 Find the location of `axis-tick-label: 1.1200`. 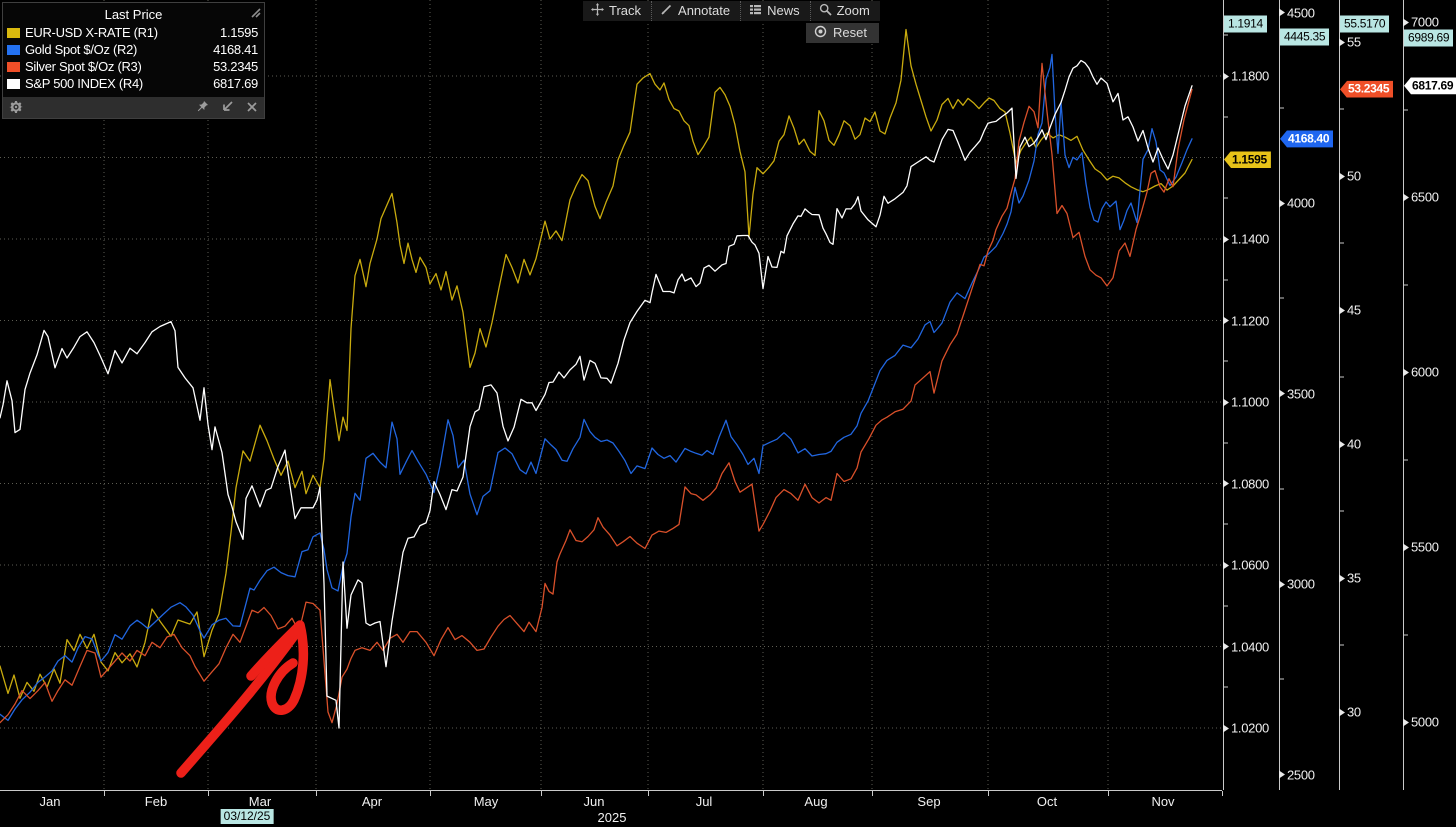

axis-tick-label: 1.1200 is located at coordinates (1250, 320).